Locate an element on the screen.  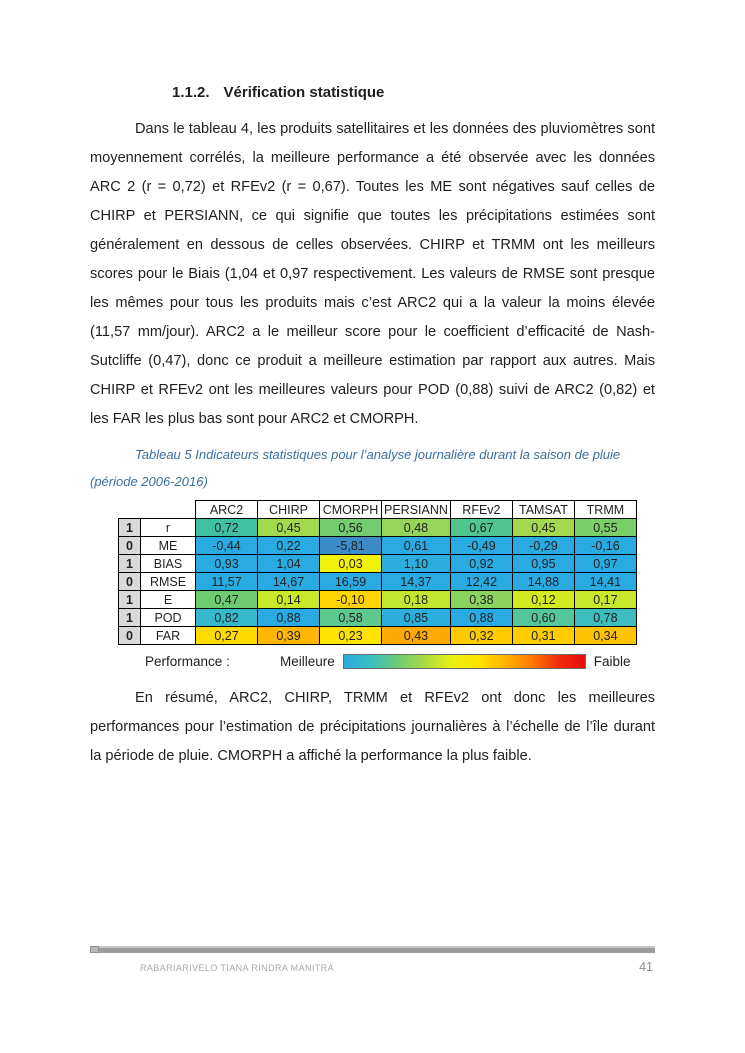
table-cell: -0,49 is located at coordinates (481, 545).